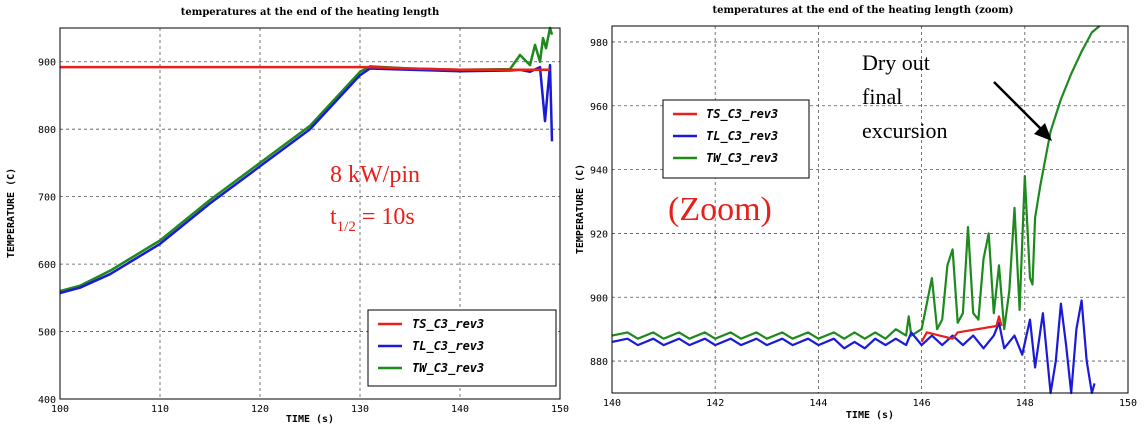 The width and height of the screenshot is (1146, 426). What do you see at coordinates (599, 43) in the screenshot?
I see `y-tick-label: 980` at bounding box center [599, 43].